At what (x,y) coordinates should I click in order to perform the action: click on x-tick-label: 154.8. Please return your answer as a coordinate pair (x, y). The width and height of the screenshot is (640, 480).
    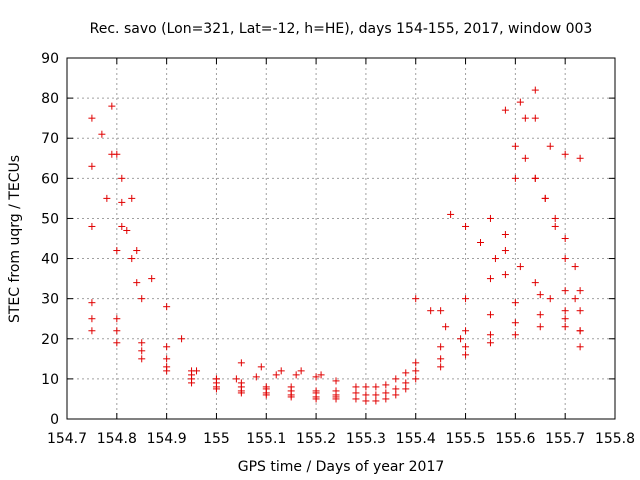
    Looking at the image, I should click on (117, 439).